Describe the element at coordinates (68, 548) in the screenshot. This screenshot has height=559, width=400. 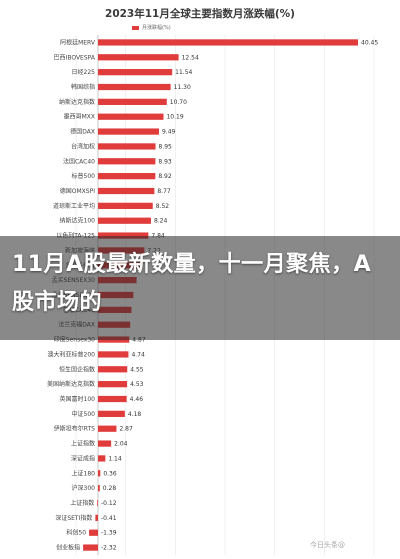
I see `category-label: 创业板指` at that location.